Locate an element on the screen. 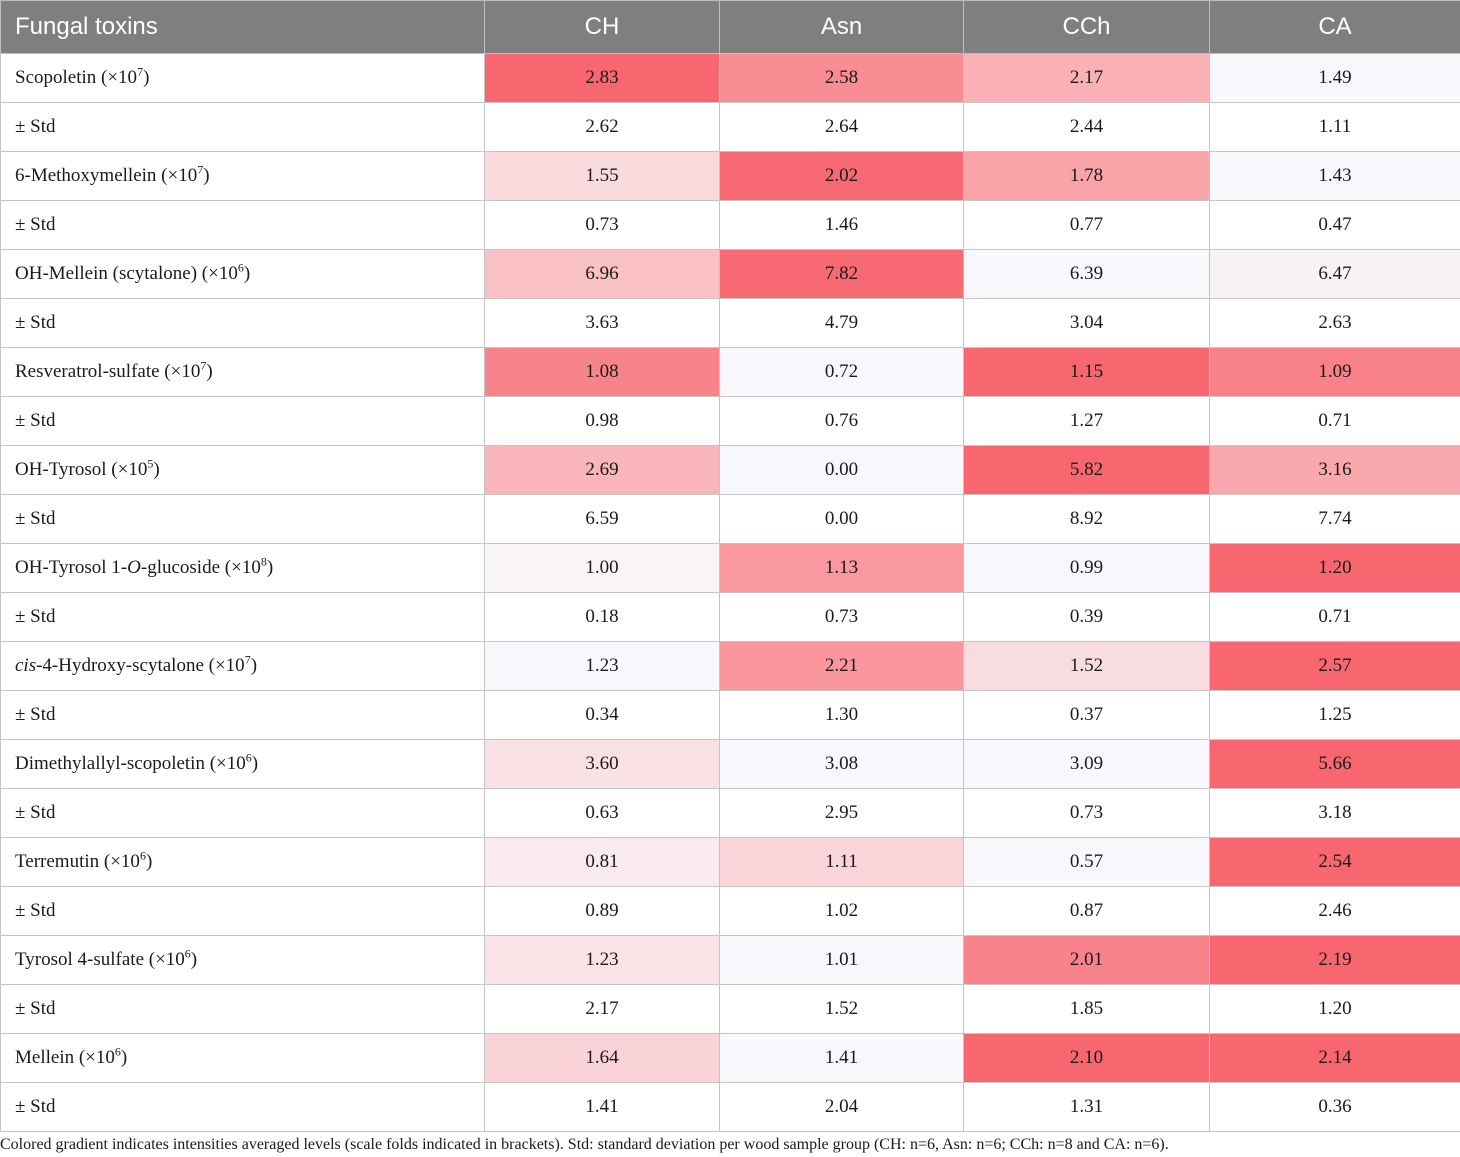 The width and height of the screenshot is (1460, 1157). value-cell: 0.00 is located at coordinates (841, 519).